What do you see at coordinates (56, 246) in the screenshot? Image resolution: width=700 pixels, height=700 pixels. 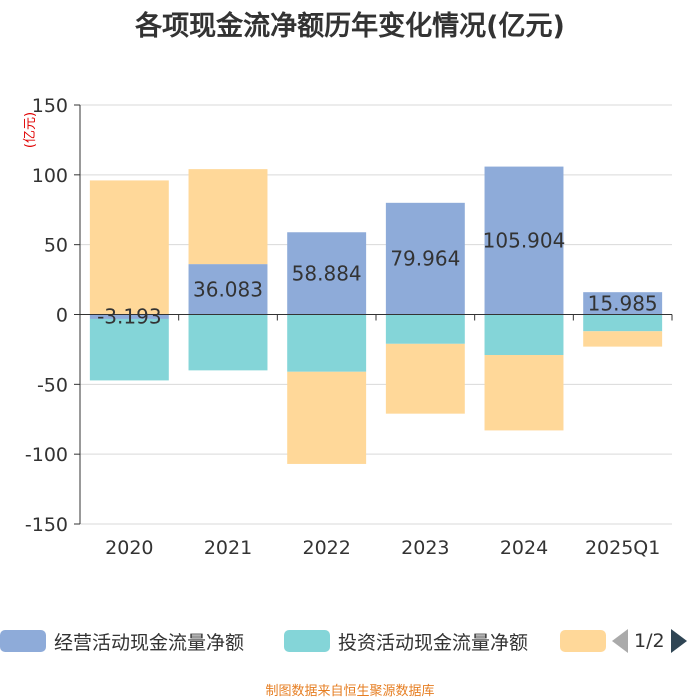 I see `y-tick-label: 50` at bounding box center [56, 246].